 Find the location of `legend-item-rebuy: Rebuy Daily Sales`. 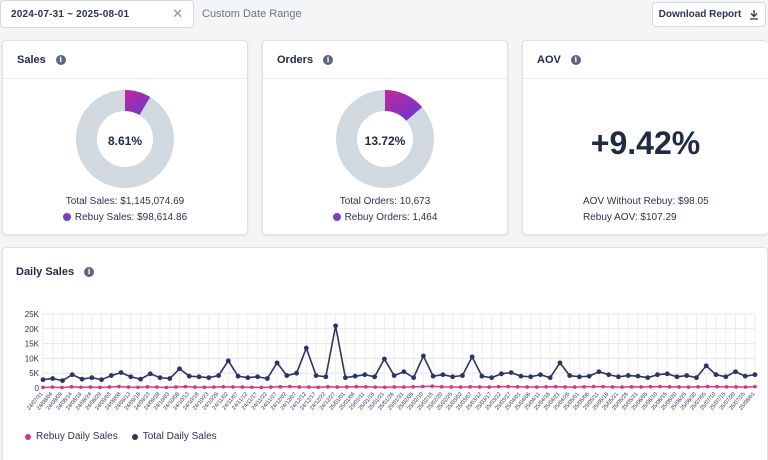

legend-item-rebuy: Rebuy Daily Sales is located at coordinates (71, 436).